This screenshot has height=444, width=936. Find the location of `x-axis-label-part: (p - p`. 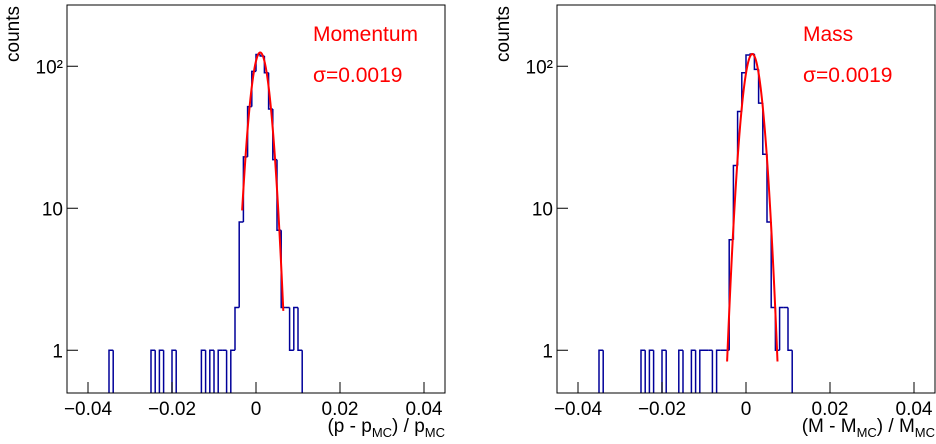

x-axis-label-part: (p - p is located at coordinates (349, 426).